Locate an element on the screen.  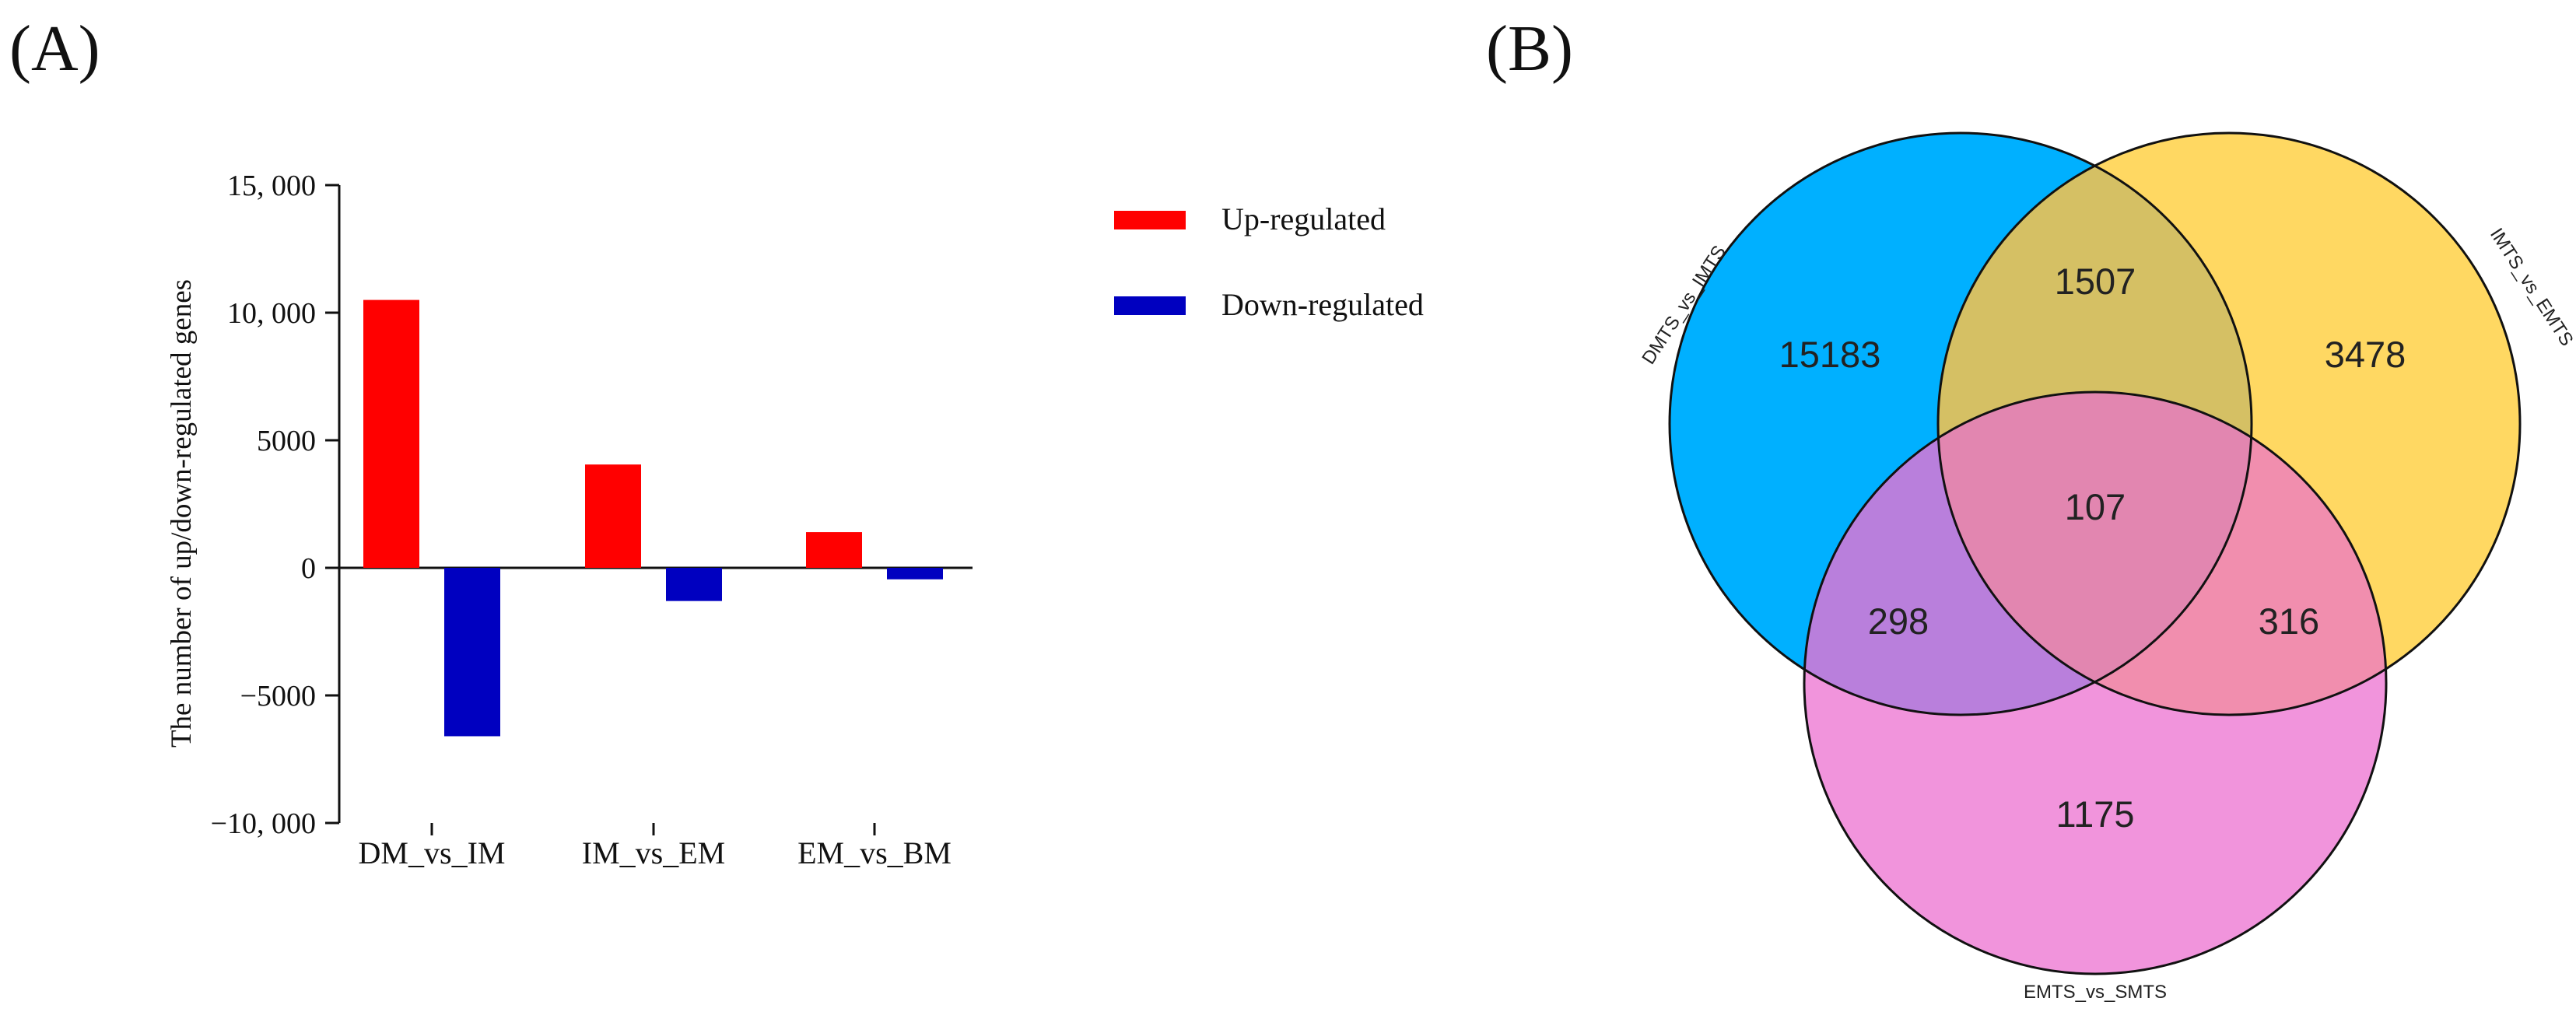
y-ticks: 15, 000 10, 000 5000 0 −5000 −10, 000 is located at coordinates (275, 505).